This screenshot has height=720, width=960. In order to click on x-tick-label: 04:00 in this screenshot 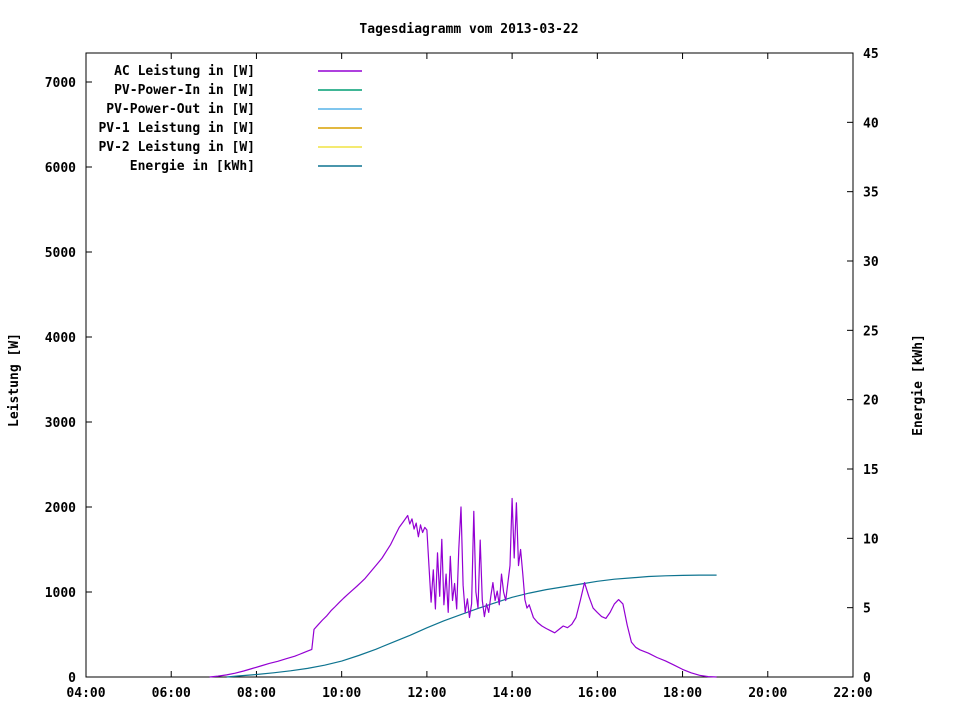, I will do `click(85, 693)`.